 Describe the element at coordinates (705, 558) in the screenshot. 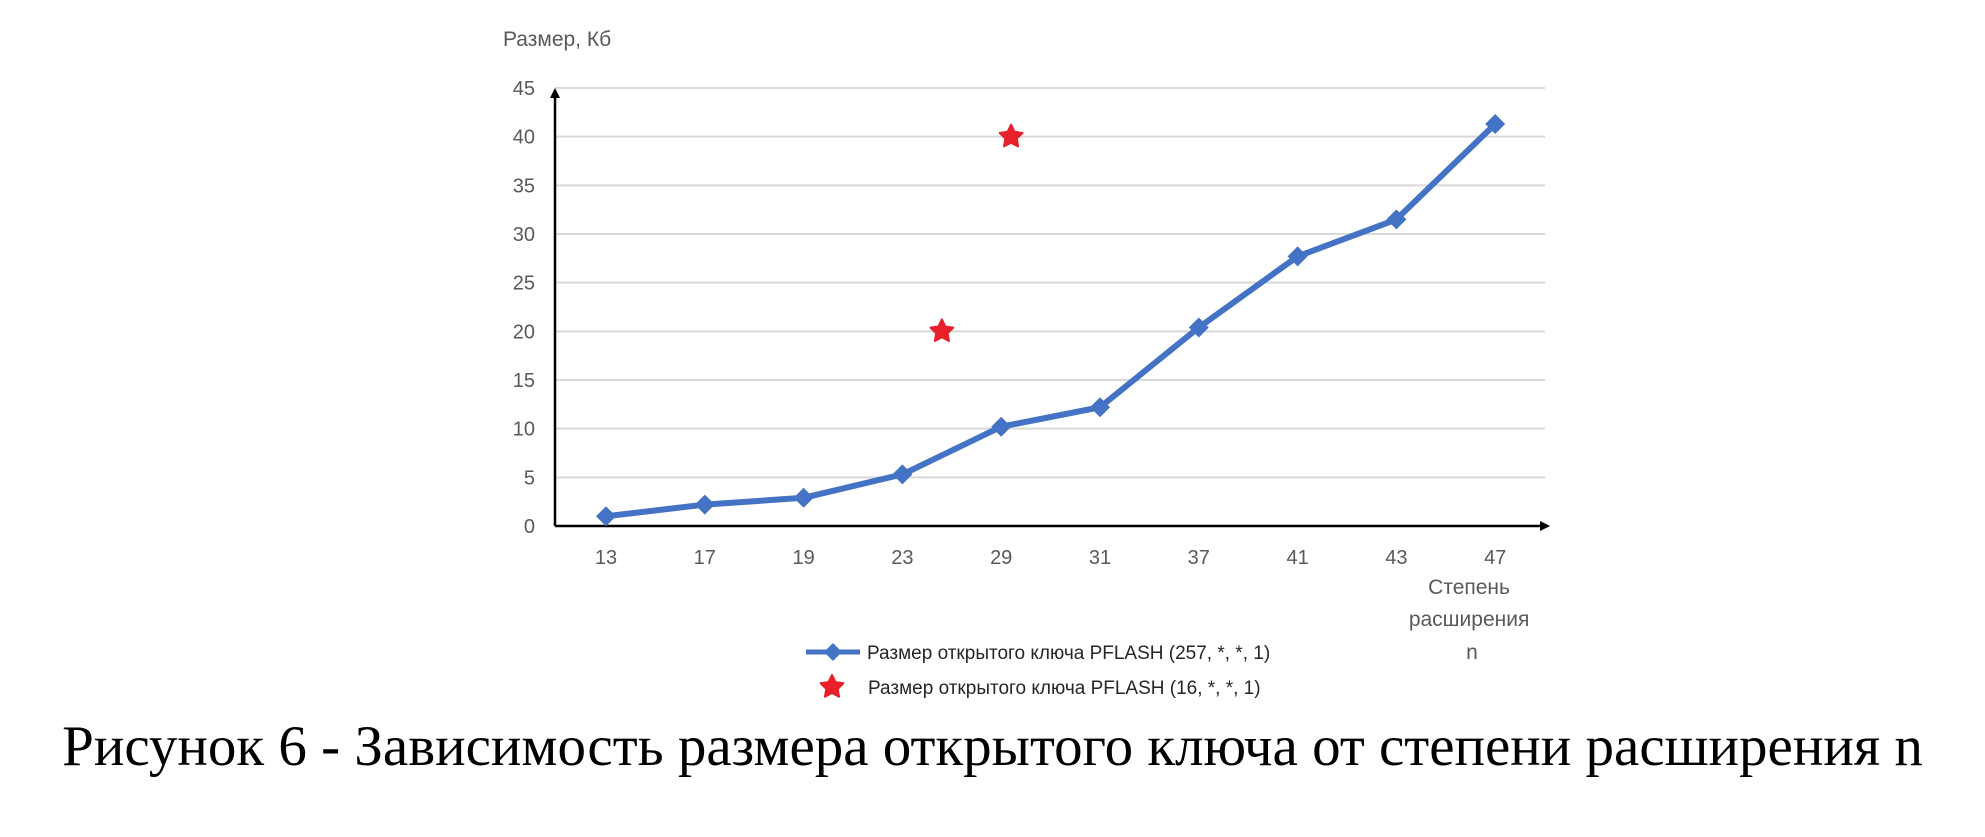

I see `x-tick-label: 17` at that location.